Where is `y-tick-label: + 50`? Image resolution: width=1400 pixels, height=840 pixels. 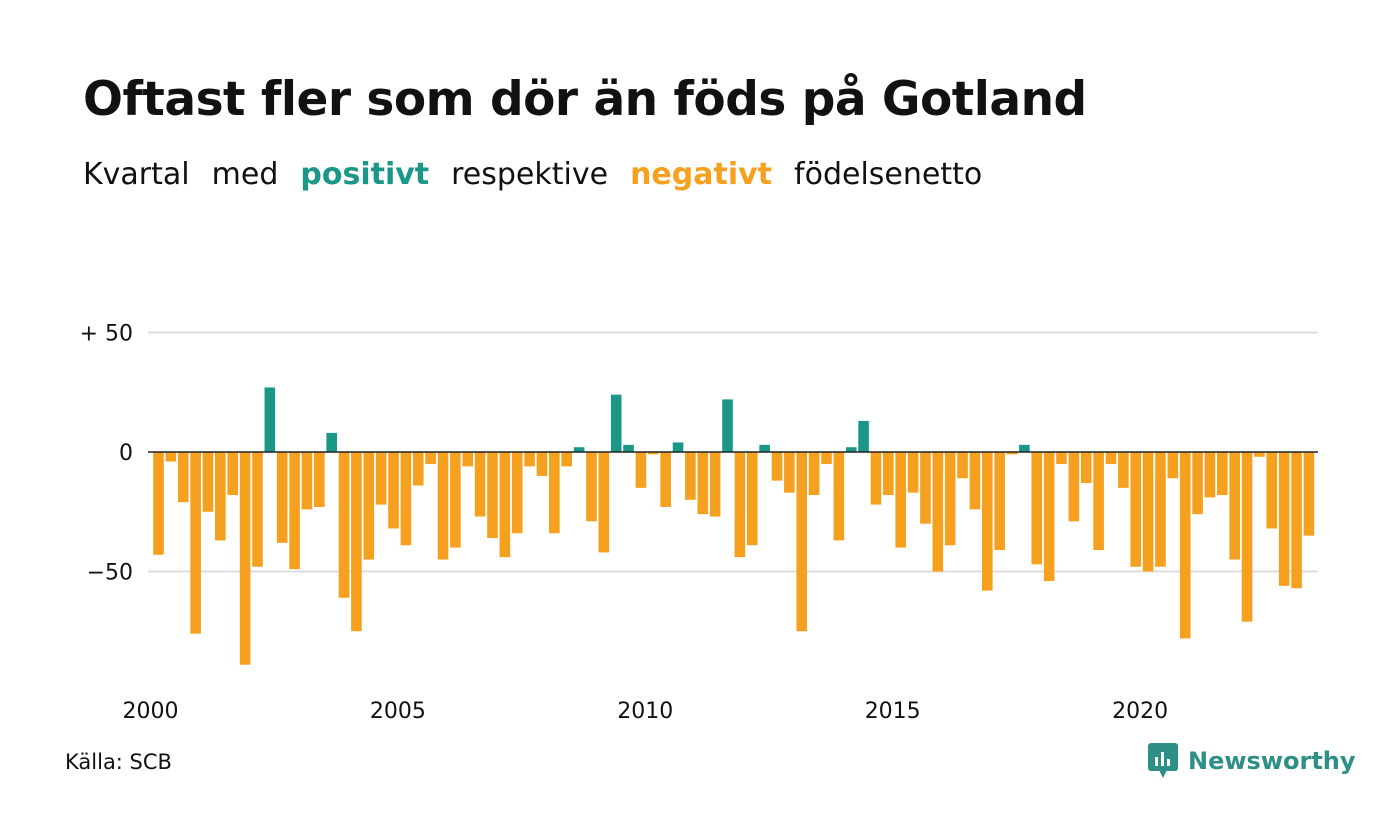
y-tick-label: + 50 is located at coordinates (106, 334).